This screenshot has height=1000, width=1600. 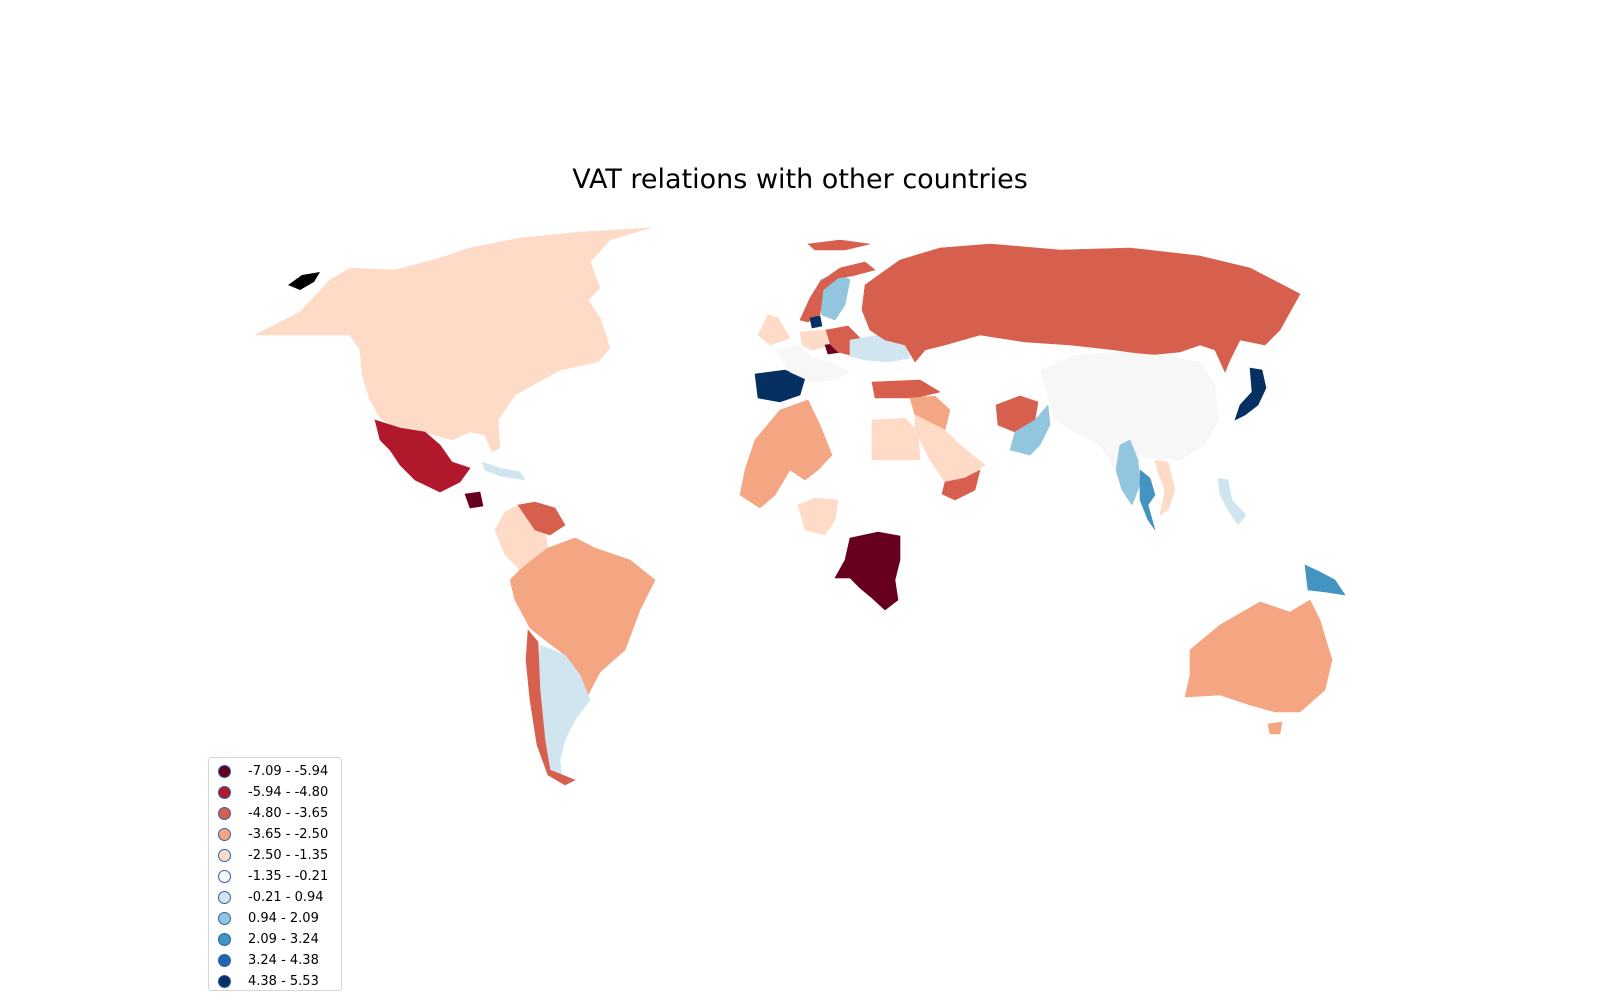 I want to click on region-brazil-bolivia, so click(x=582, y=616).